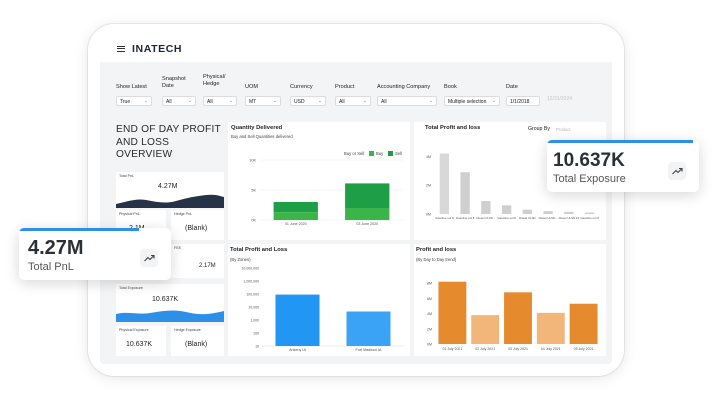 This screenshot has height=400, width=727. Describe the element at coordinates (353, 101) in the screenshot. I see `filter-select-product: All ⌄` at that location.